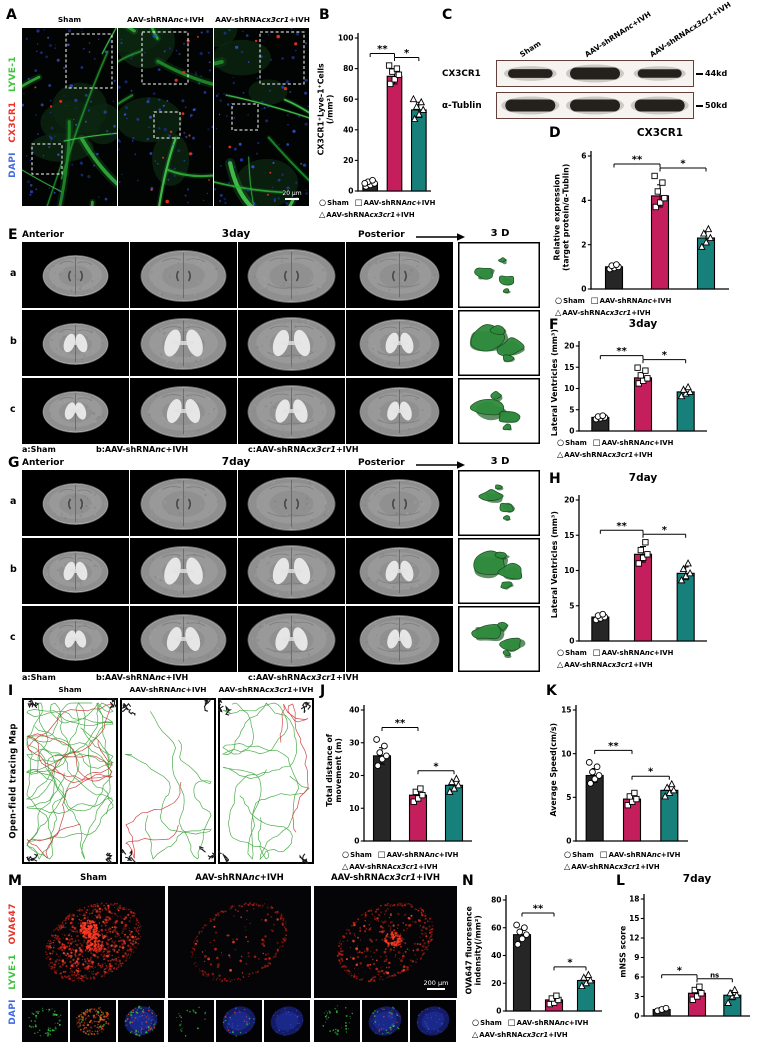 This screenshot has width=761, height=1058. I want to click on open-field-map-cx3cr1, so click(266, 781).